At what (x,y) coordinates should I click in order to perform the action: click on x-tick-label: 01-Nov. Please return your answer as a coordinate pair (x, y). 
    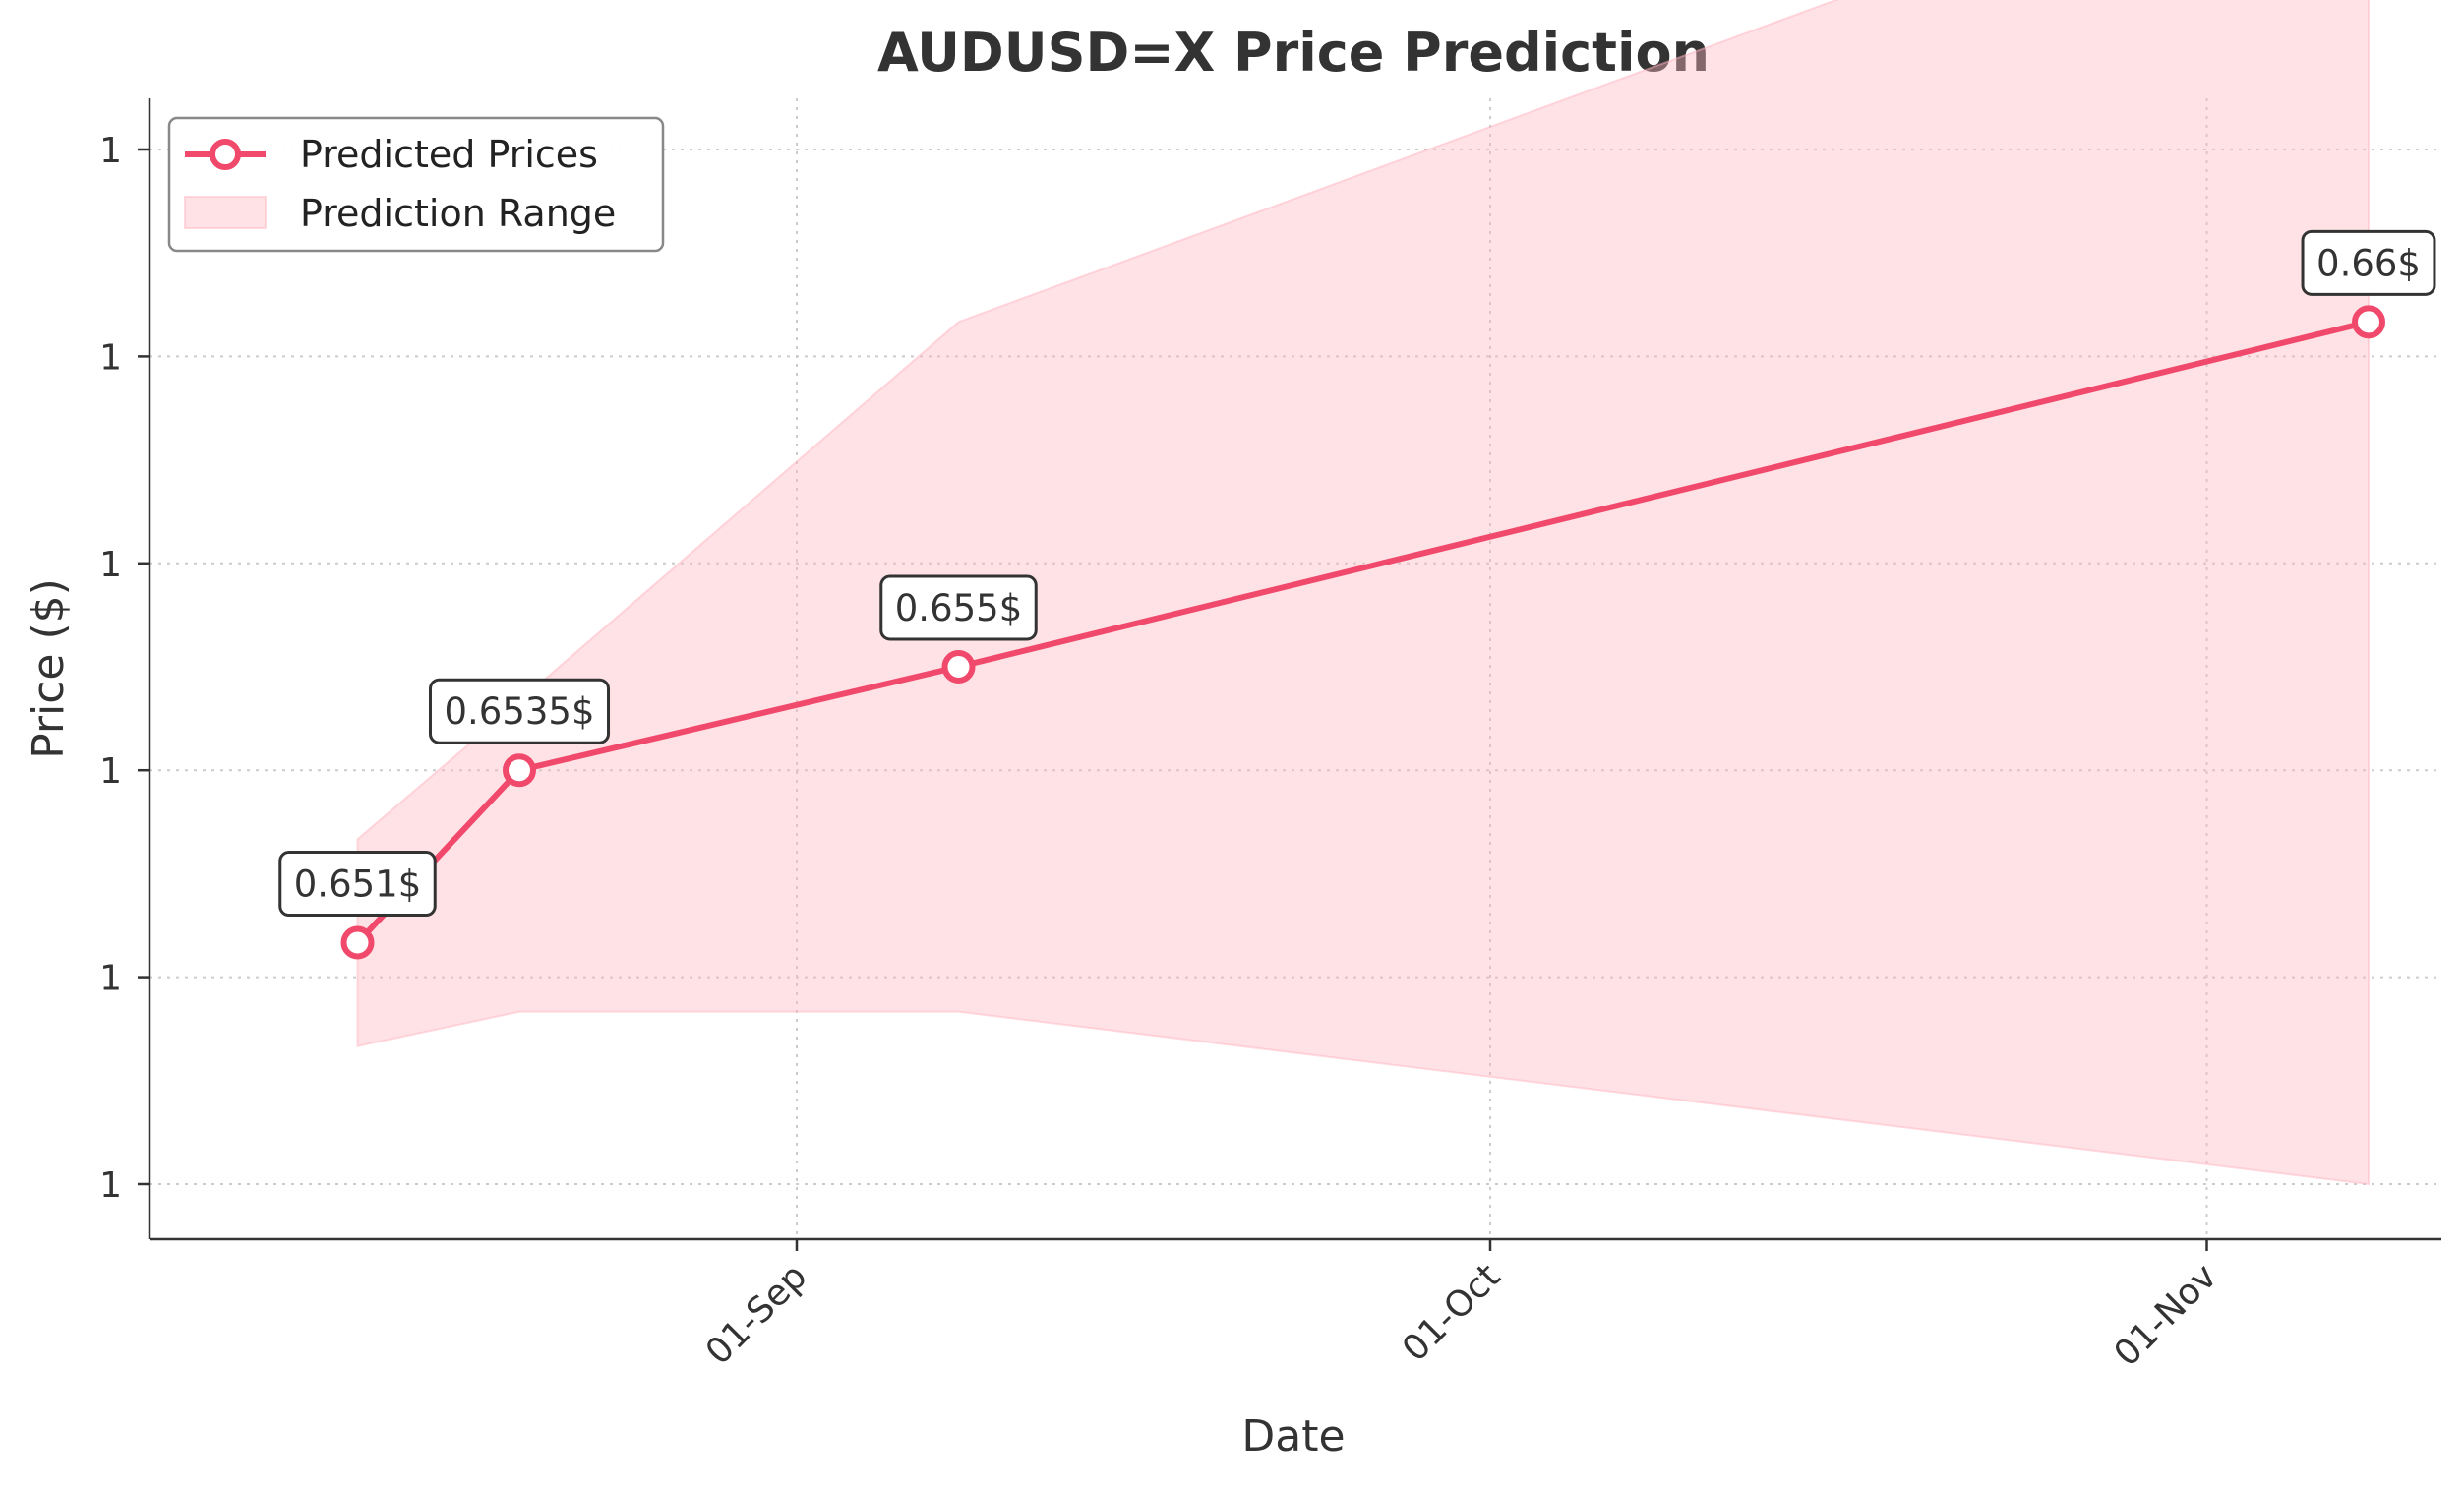
    Looking at the image, I should click on (2166, 1315).